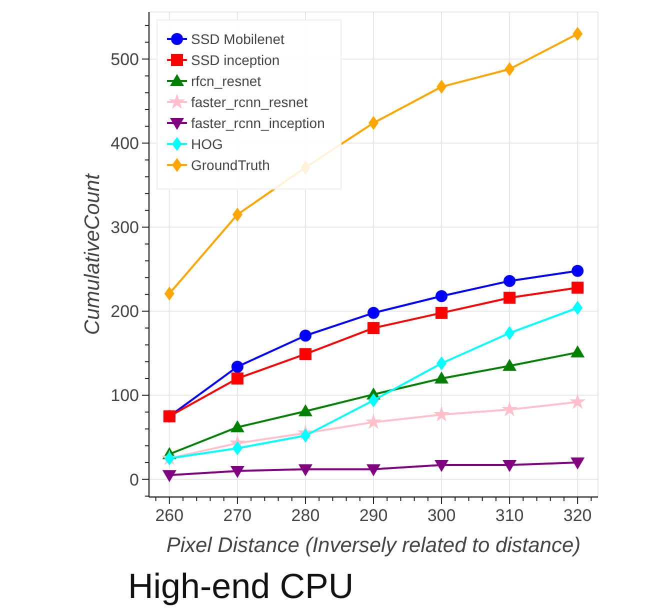  What do you see at coordinates (92, 254) in the screenshot?
I see `y-axis-title: CumulativeCount` at bounding box center [92, 254].